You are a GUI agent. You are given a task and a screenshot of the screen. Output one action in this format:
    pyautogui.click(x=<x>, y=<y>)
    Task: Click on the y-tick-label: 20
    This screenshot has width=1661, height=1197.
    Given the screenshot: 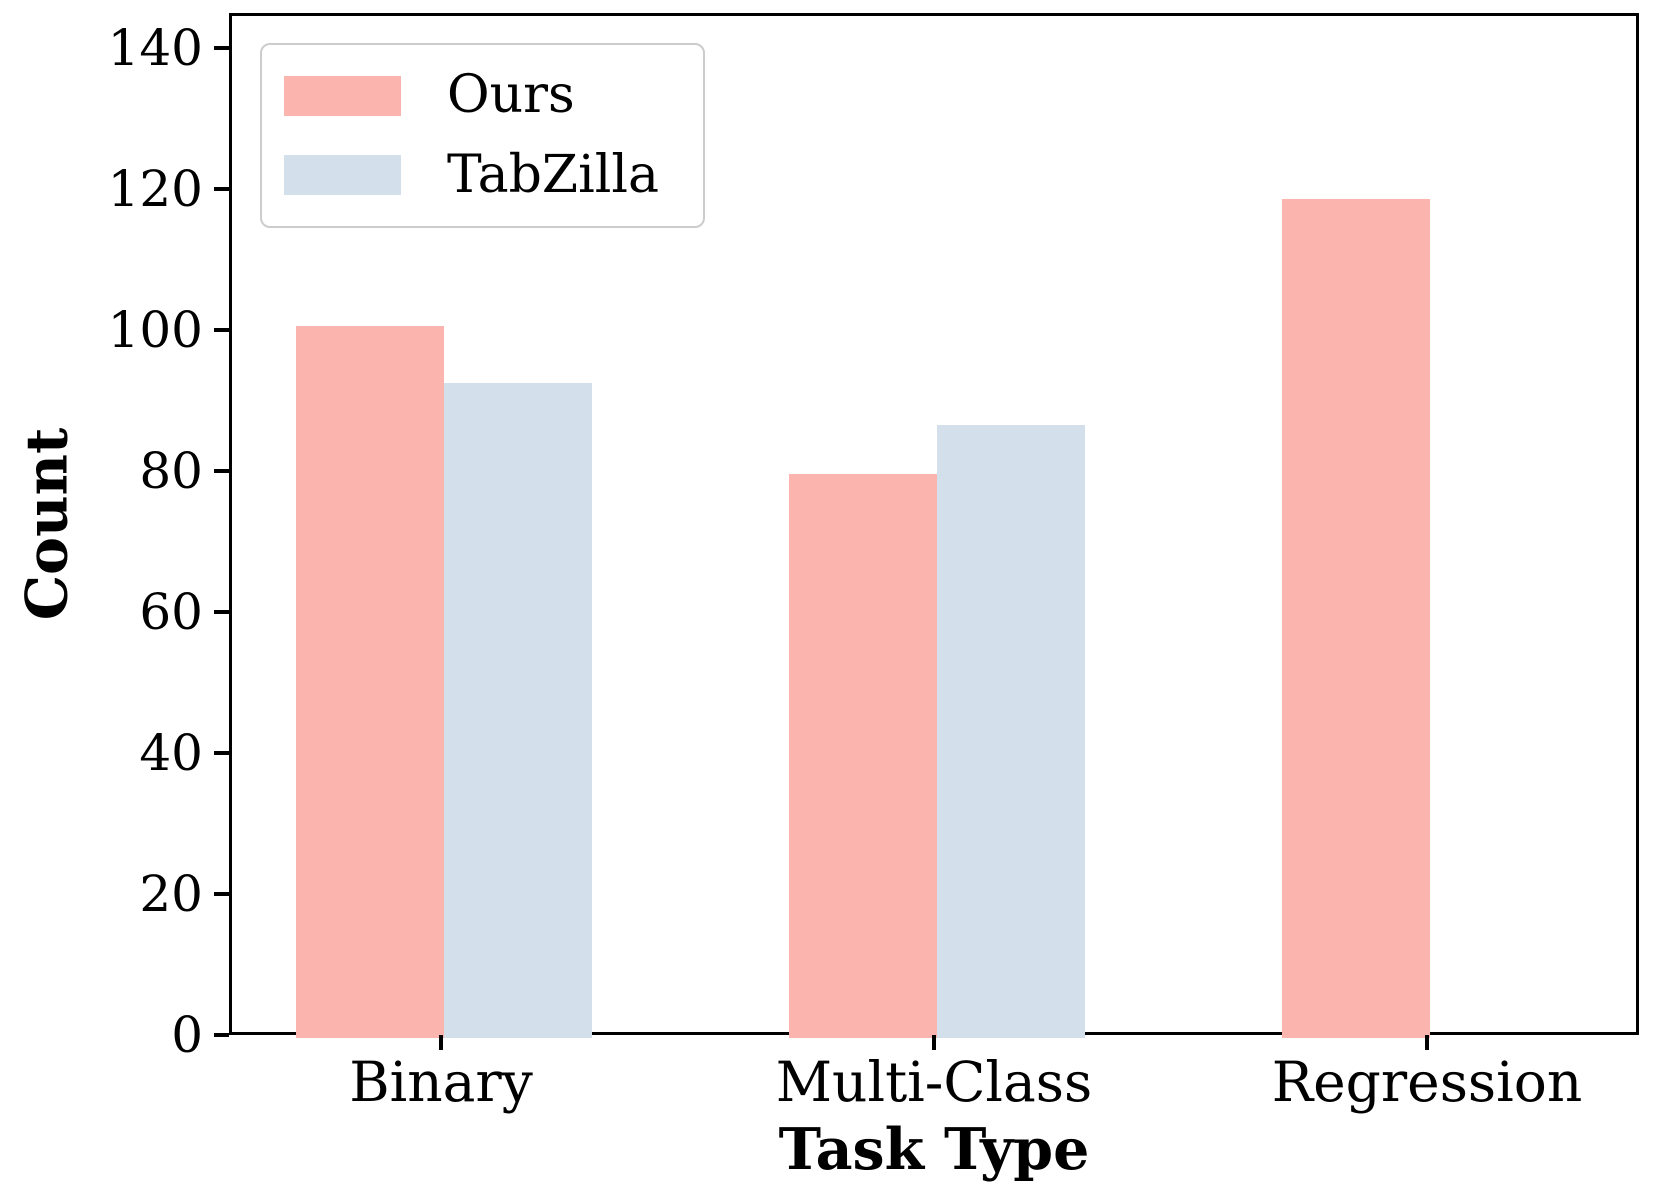 What is the action you would take?
    pyautogui.click(x=171, y=894)
    